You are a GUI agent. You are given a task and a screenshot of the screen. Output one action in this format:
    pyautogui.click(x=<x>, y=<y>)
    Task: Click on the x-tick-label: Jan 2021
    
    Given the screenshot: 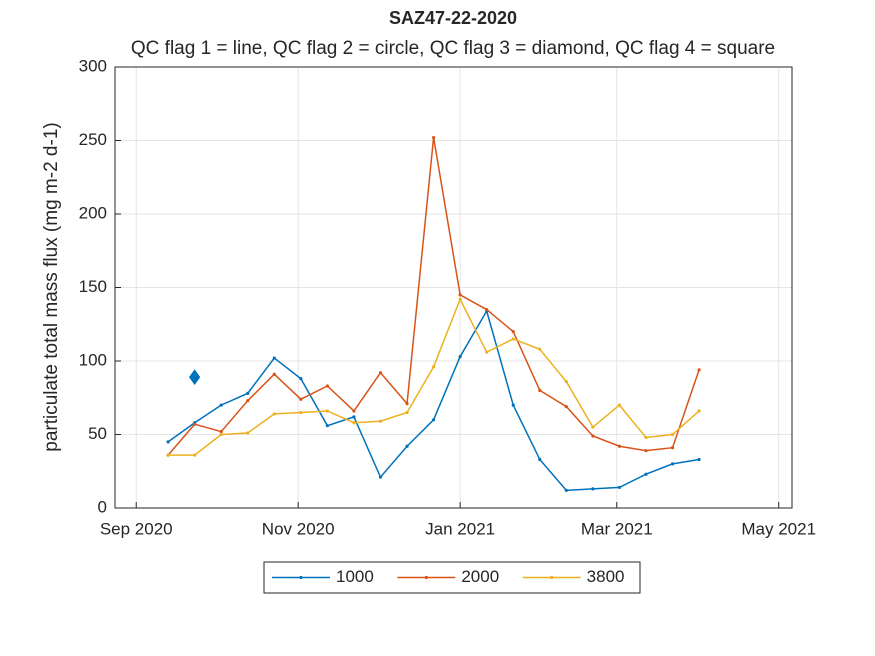 What is the action you would take?
    pyautogui.click(x=460, y=528)
    